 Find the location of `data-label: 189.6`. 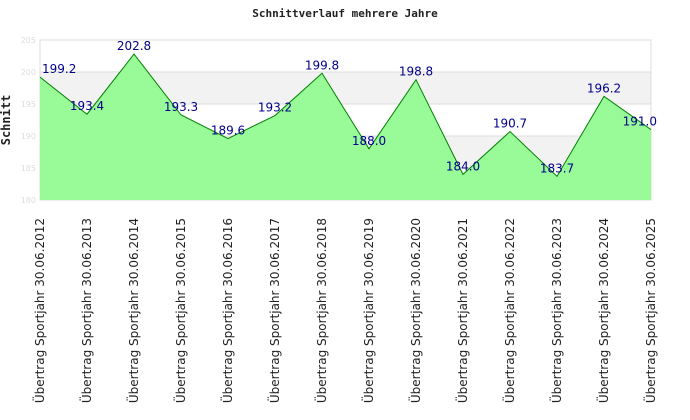

data-label: 189.6 is located at coordinates (228, 131).